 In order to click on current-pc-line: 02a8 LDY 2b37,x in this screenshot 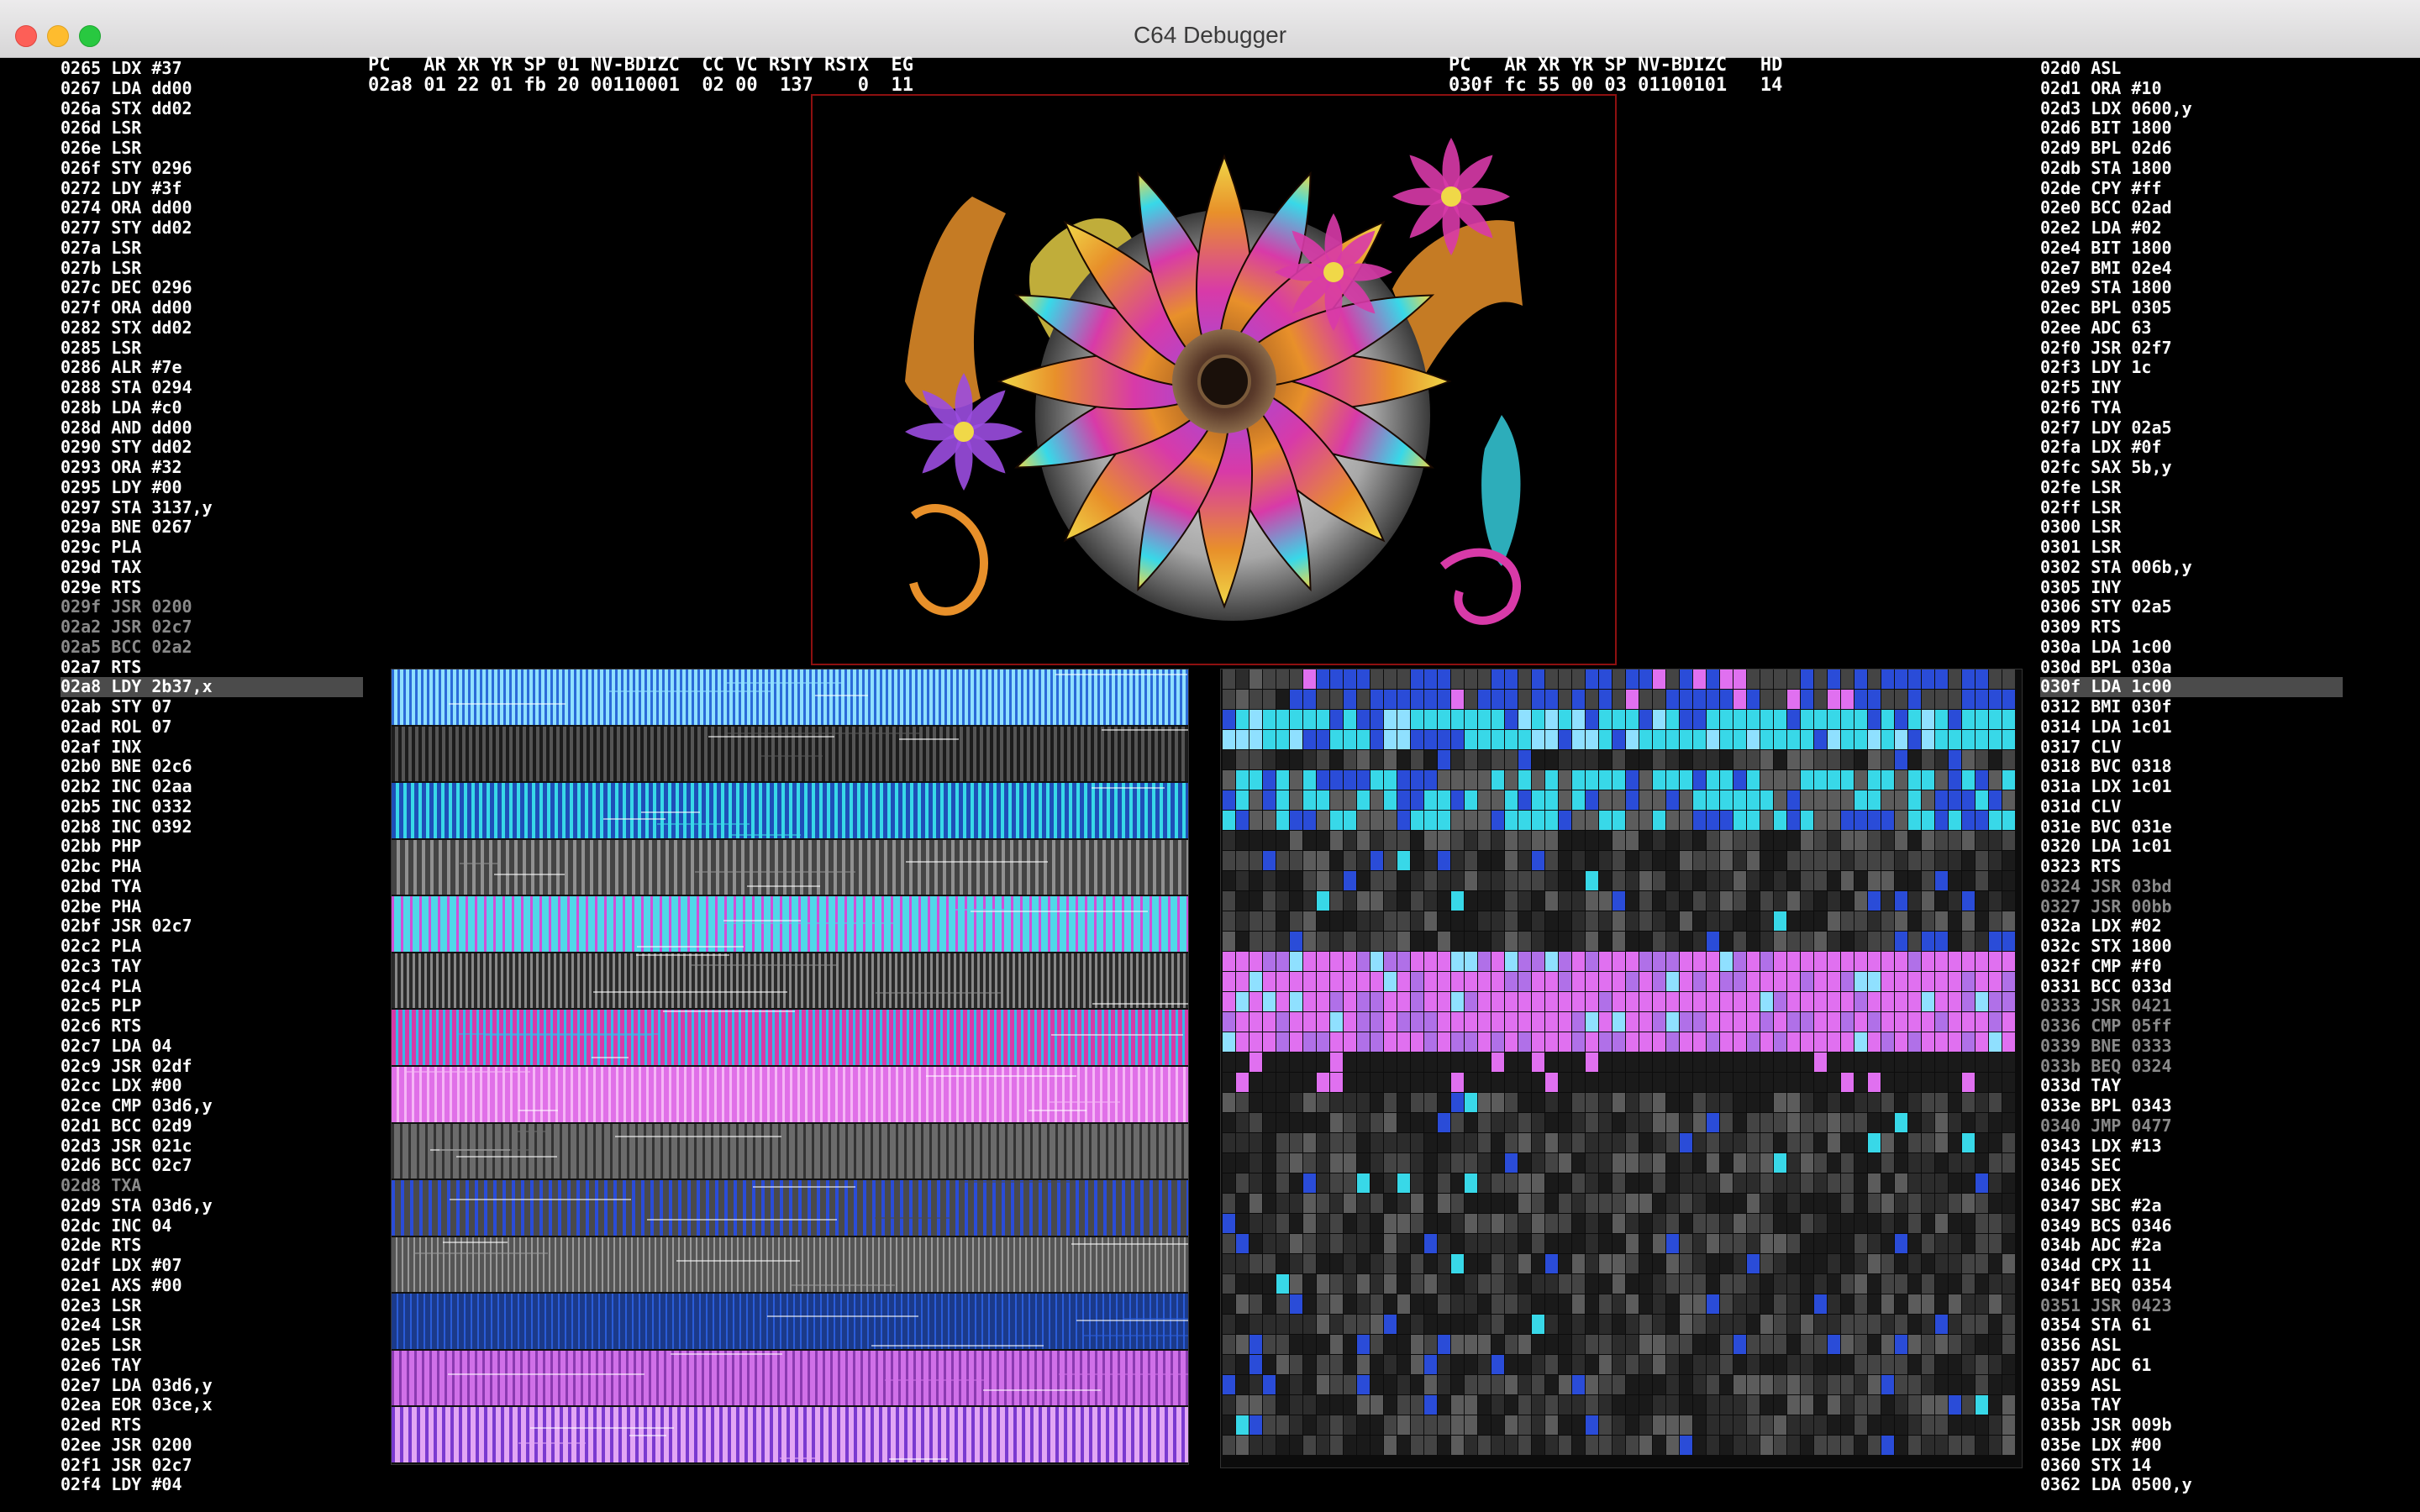, I will do `click(211, 686)`.